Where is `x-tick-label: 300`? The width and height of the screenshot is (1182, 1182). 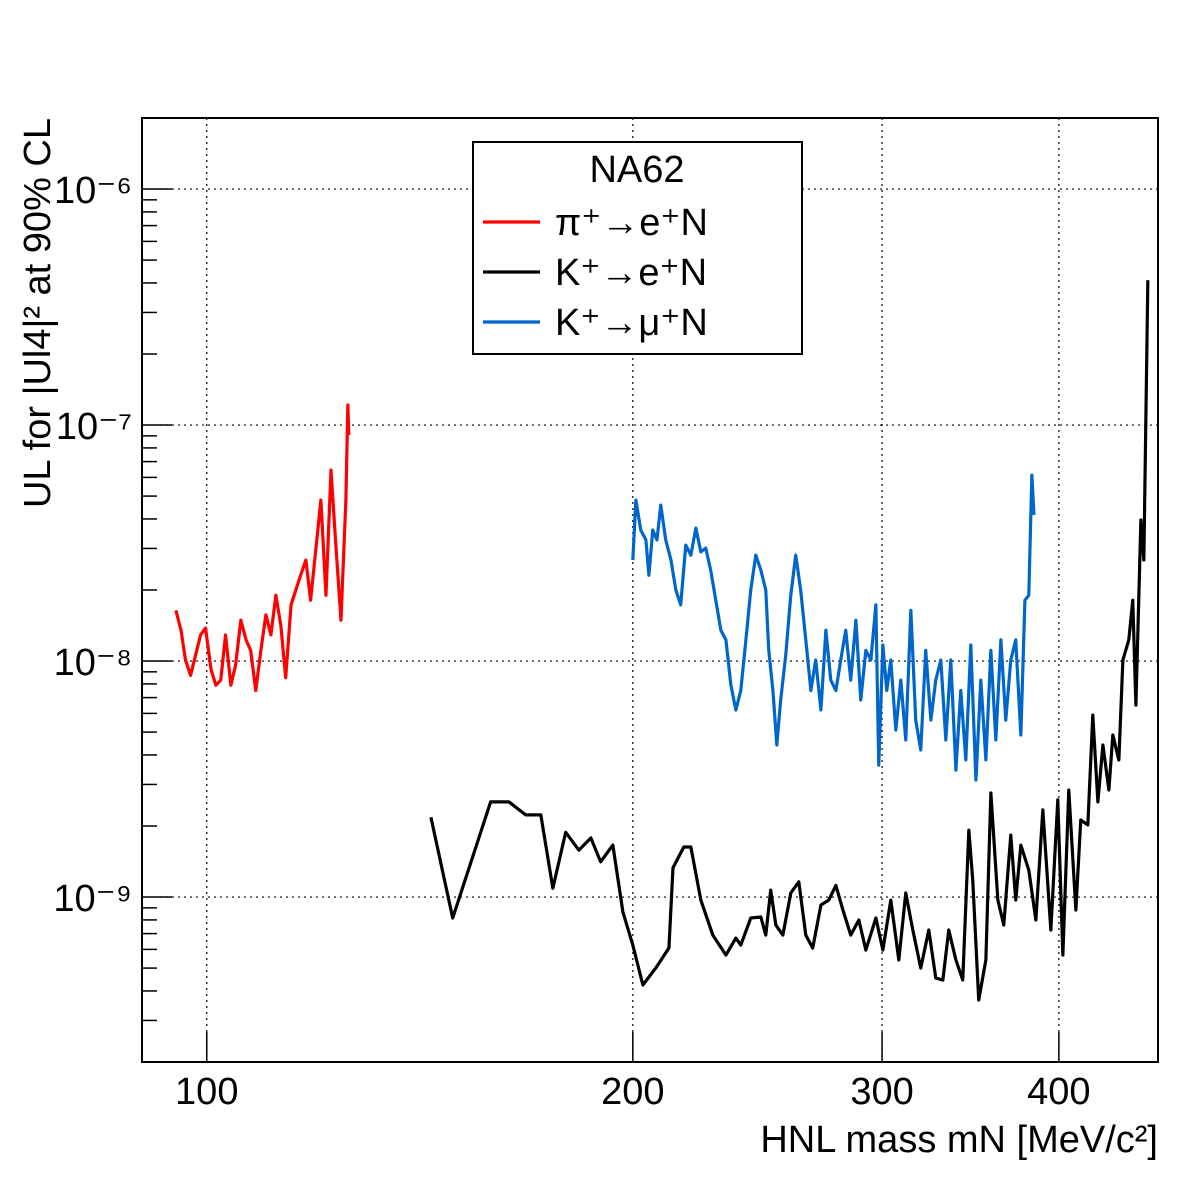 x-tick-label: 300 is located at coordinates (881, 1092).